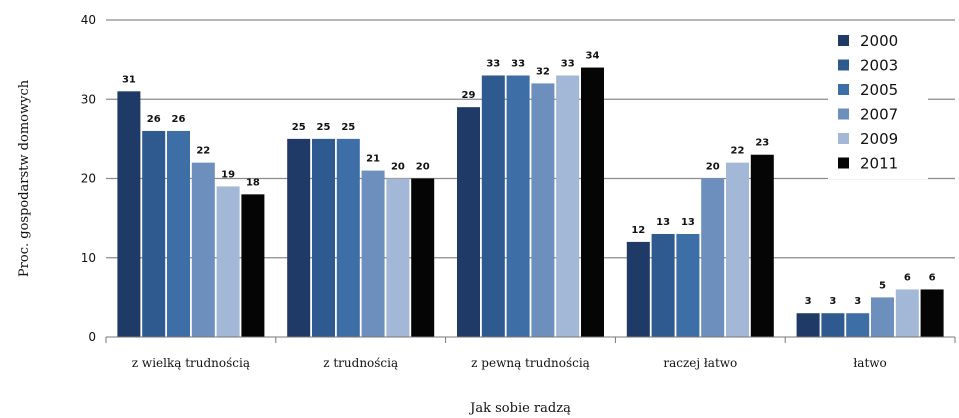 Image resolution: width=959 pixels, height=418 pixels. I want to click on legend: 2000 2003 2005 2007 2009 2011, so click(878, 102).